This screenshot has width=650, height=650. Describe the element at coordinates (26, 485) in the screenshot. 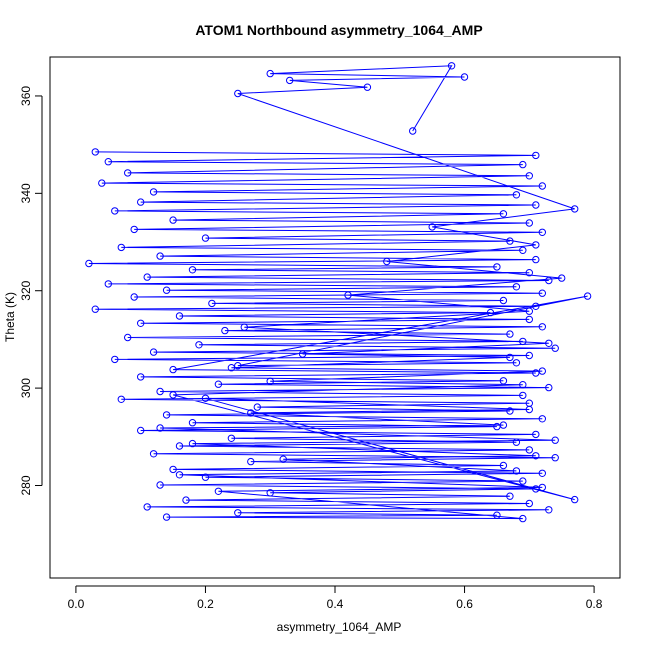

I see `y-tick-label: 280` at that location.